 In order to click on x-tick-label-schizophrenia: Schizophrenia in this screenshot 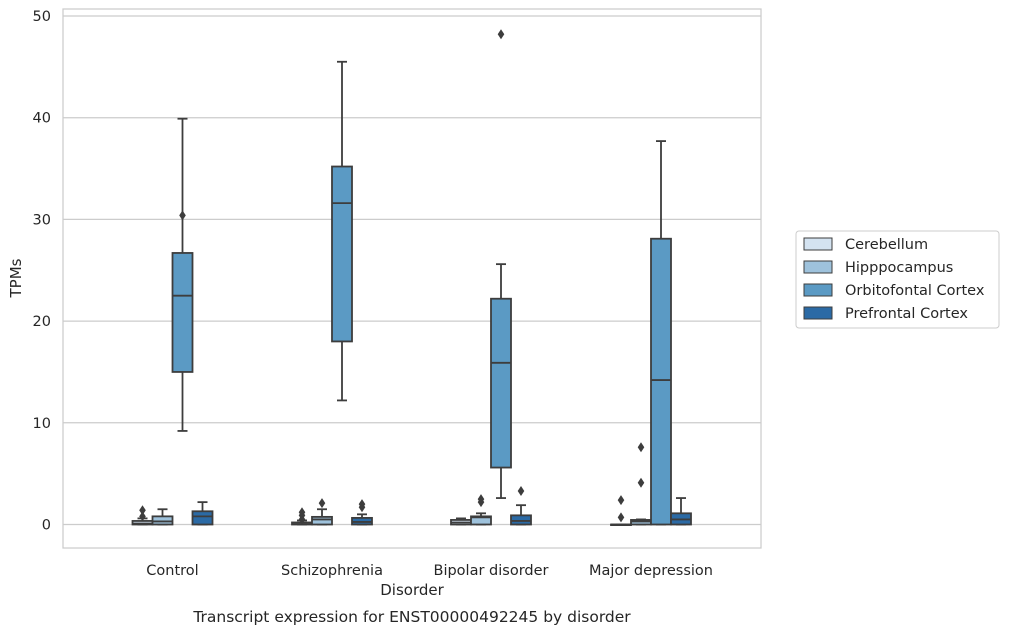, I will do `click(332, 571)`.